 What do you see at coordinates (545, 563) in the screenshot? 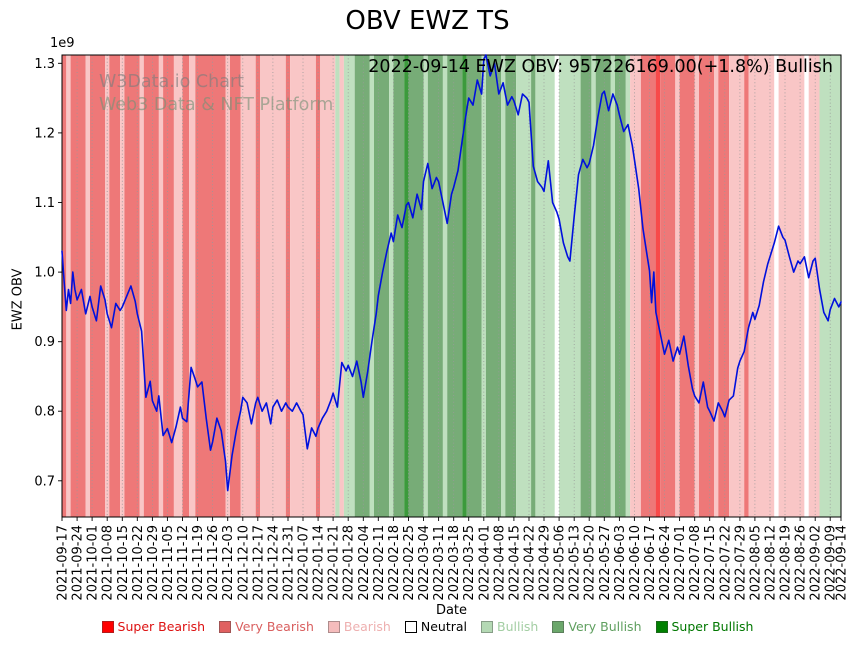
I see `x-tick-label: 2022-04-29` at bounding box center [545, 563].